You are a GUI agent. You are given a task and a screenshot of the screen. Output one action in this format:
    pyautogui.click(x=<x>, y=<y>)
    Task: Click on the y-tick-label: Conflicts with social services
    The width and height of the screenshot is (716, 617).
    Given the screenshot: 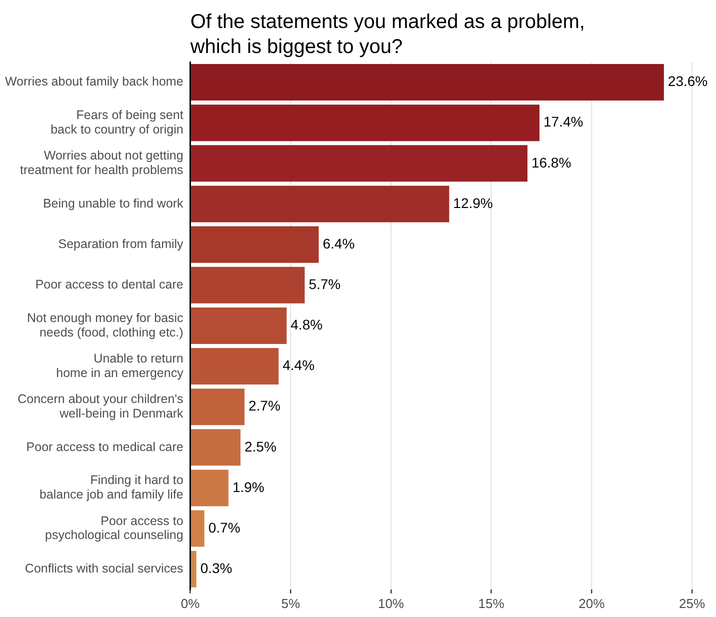 What is the action you would take?
    pyautogui.click(x=104, y=569)
    